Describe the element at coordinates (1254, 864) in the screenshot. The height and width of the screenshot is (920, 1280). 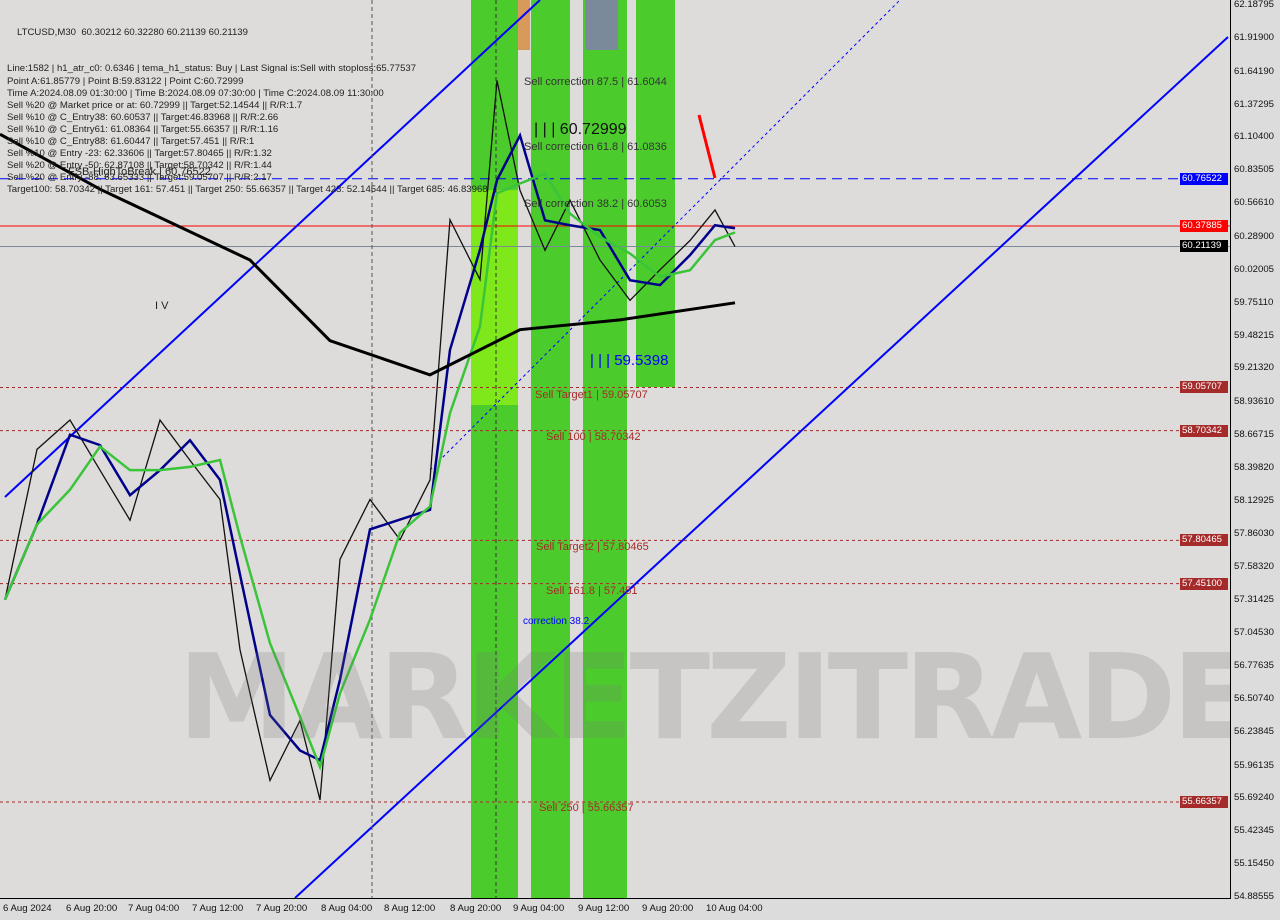
I see `y-tick-label: 55.15450` at that location.